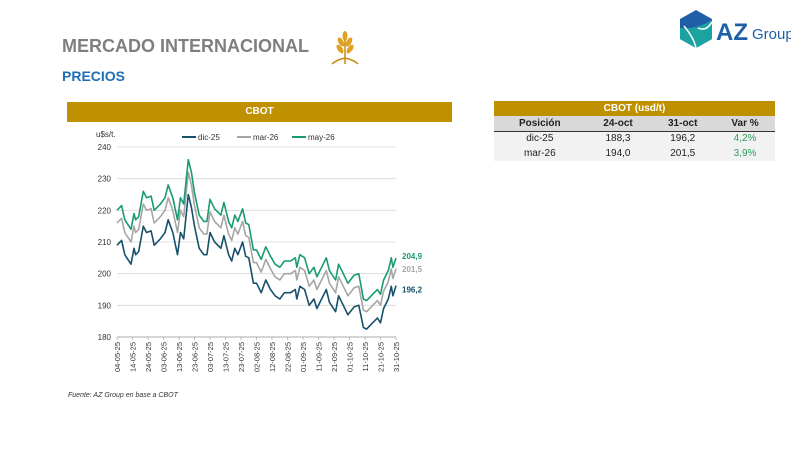 This screenshot has width=800, height=450. Describe the element at coordinates (412, 256) in the screenshot. I see `end-label-may-26: 204,9` at that location.